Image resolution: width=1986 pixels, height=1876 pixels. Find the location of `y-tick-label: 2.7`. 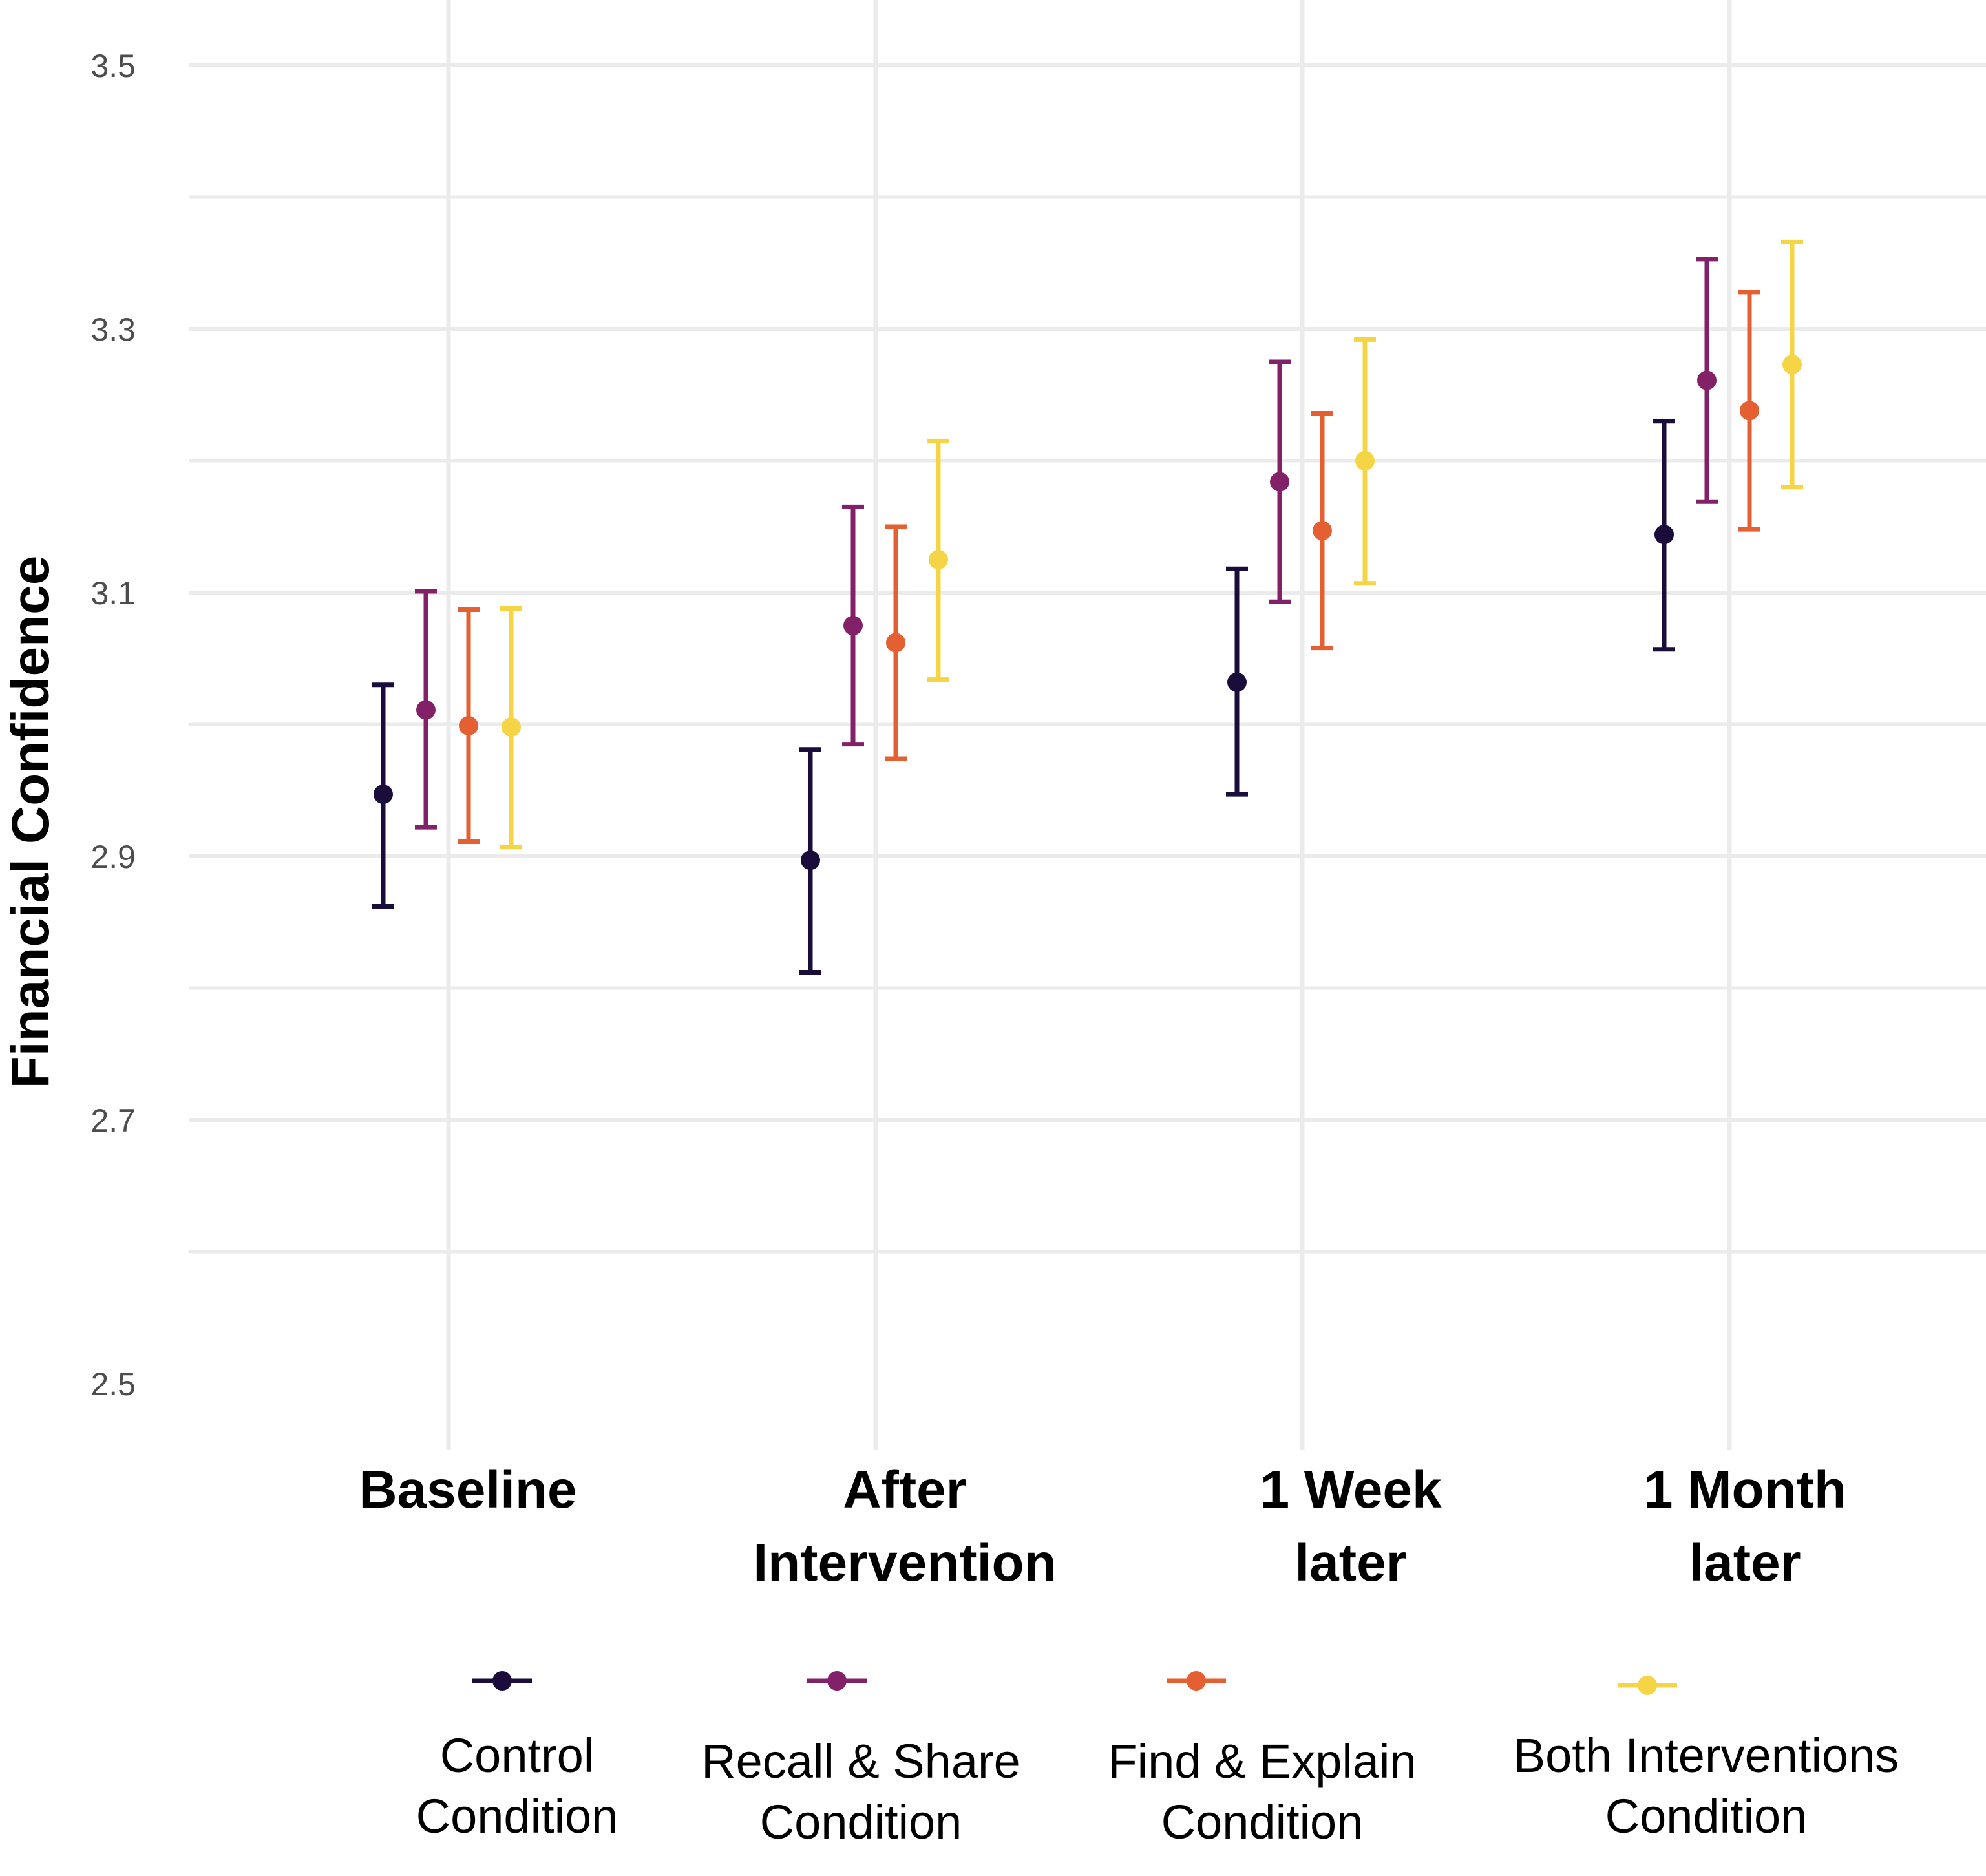

y-tick-label: 2.7 is located at coordinates (113, 1120).